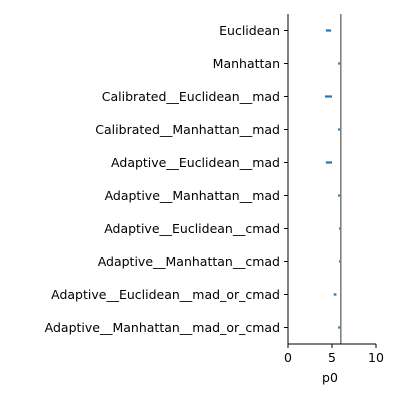 The height and width of the screenshot is (400, 400). What do you see at coordinates (192, 228) in the screenshot?
I see `y-tick-label: Adaptive__Euclidean__cmad` at bounding box center [192, 228].